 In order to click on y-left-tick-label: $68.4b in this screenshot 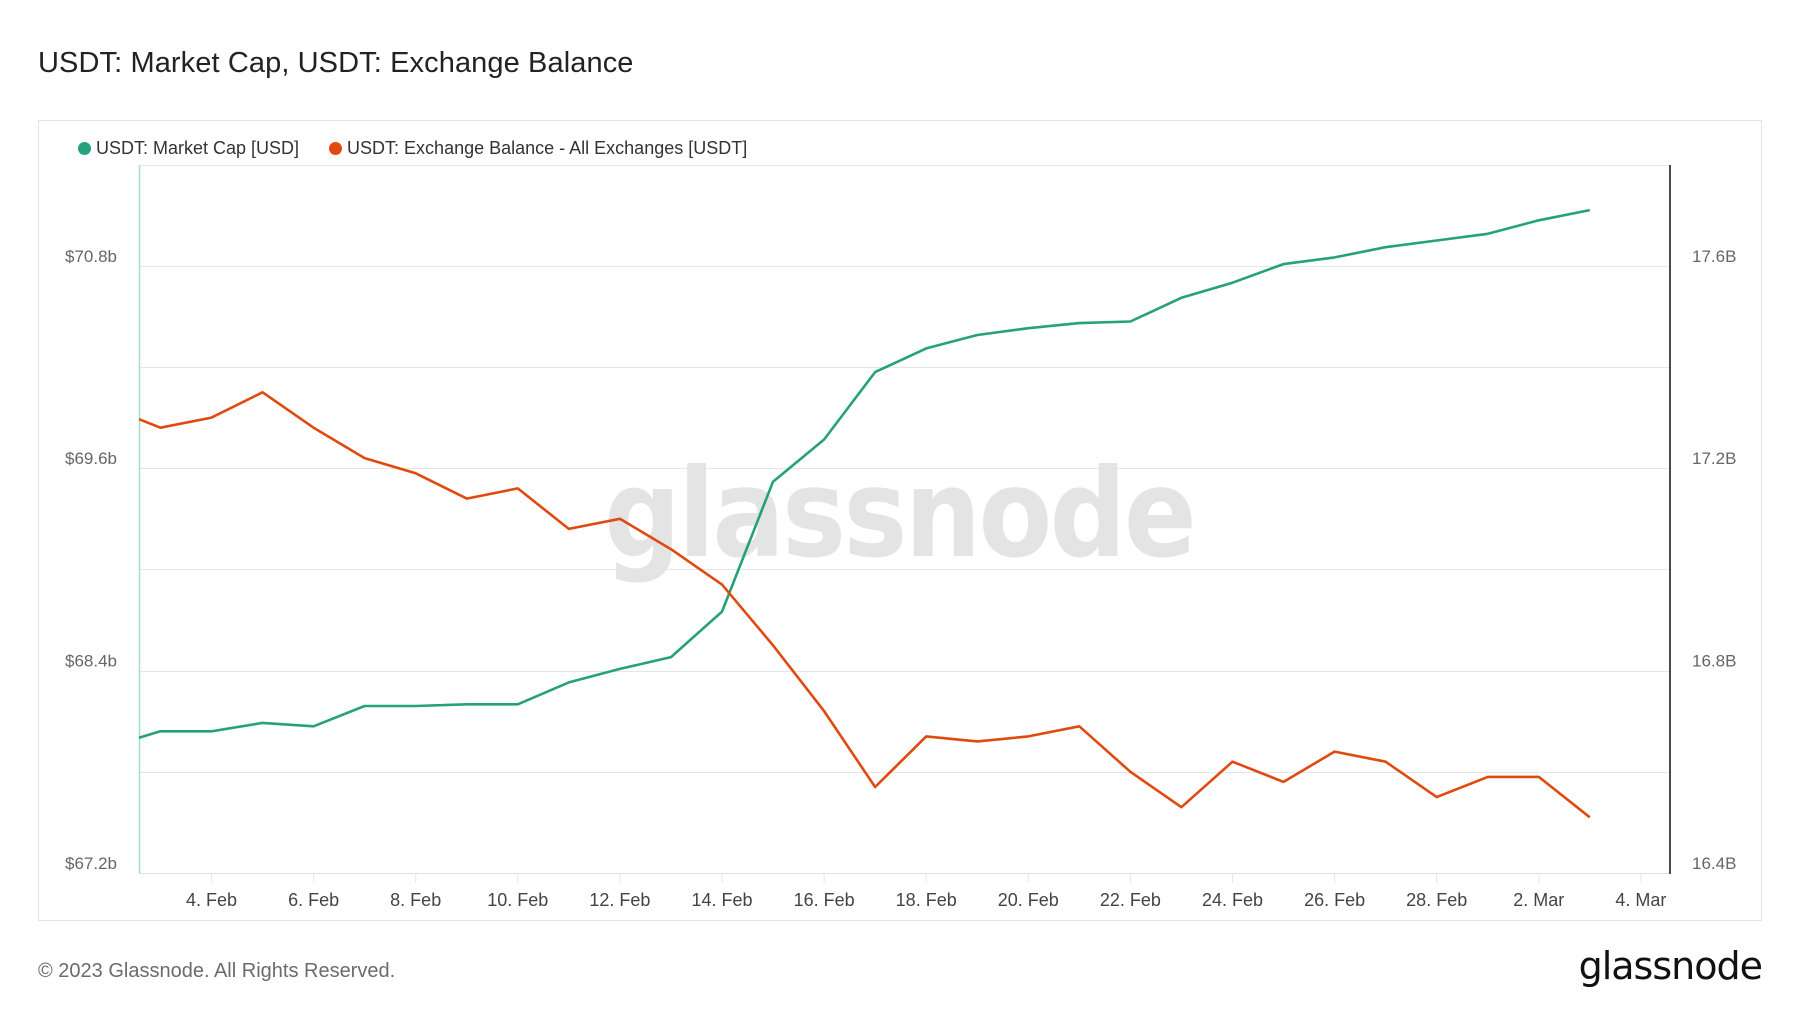, I will do `click(91, 661)`.